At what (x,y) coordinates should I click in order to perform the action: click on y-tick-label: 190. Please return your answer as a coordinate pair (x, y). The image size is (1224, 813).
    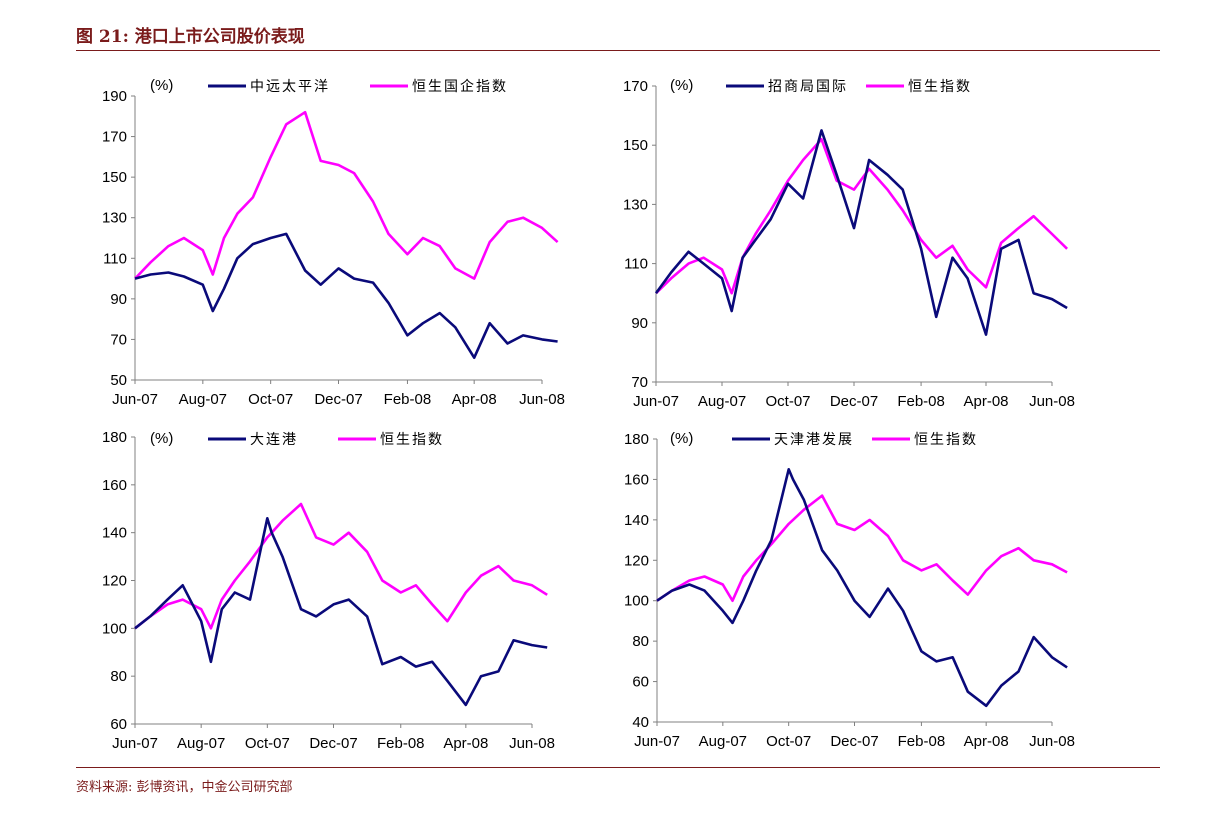
    Looking at the image, I should click on (114, 96).